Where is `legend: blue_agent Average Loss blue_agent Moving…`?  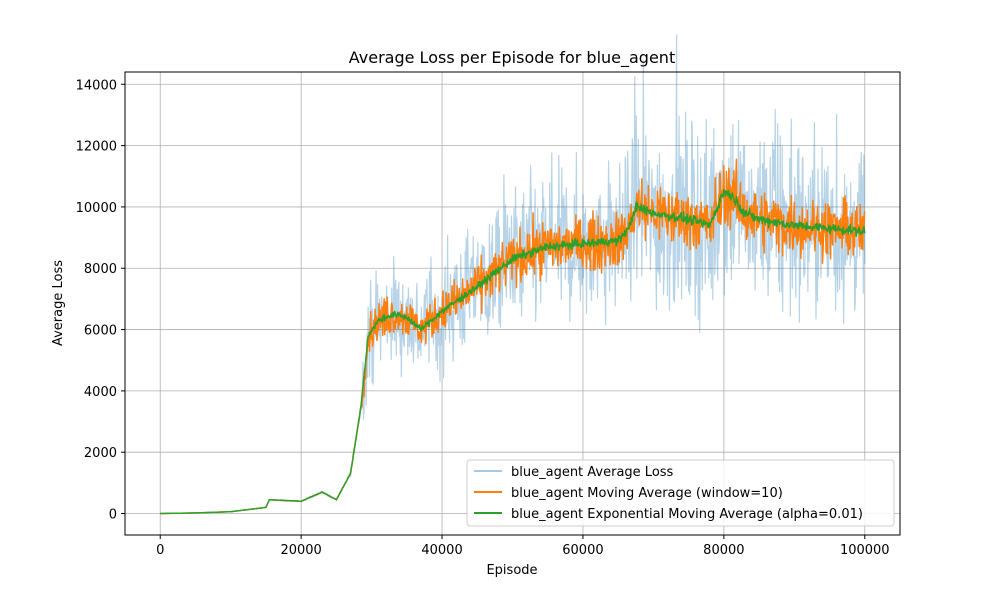 legend: blue_agent Average Loss blue_agent Moving… is located at coordinates (680, 493).